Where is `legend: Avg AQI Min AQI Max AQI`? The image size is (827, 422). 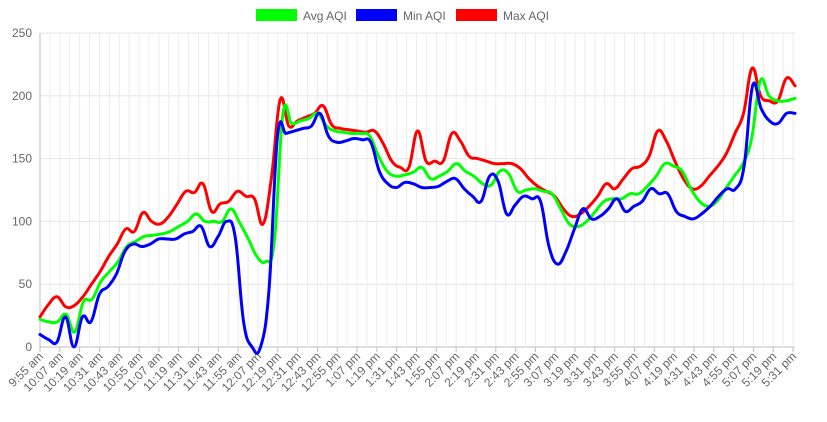
legend: Avg AQI Min AQI Max AQI is located at coordinates (402, 16).